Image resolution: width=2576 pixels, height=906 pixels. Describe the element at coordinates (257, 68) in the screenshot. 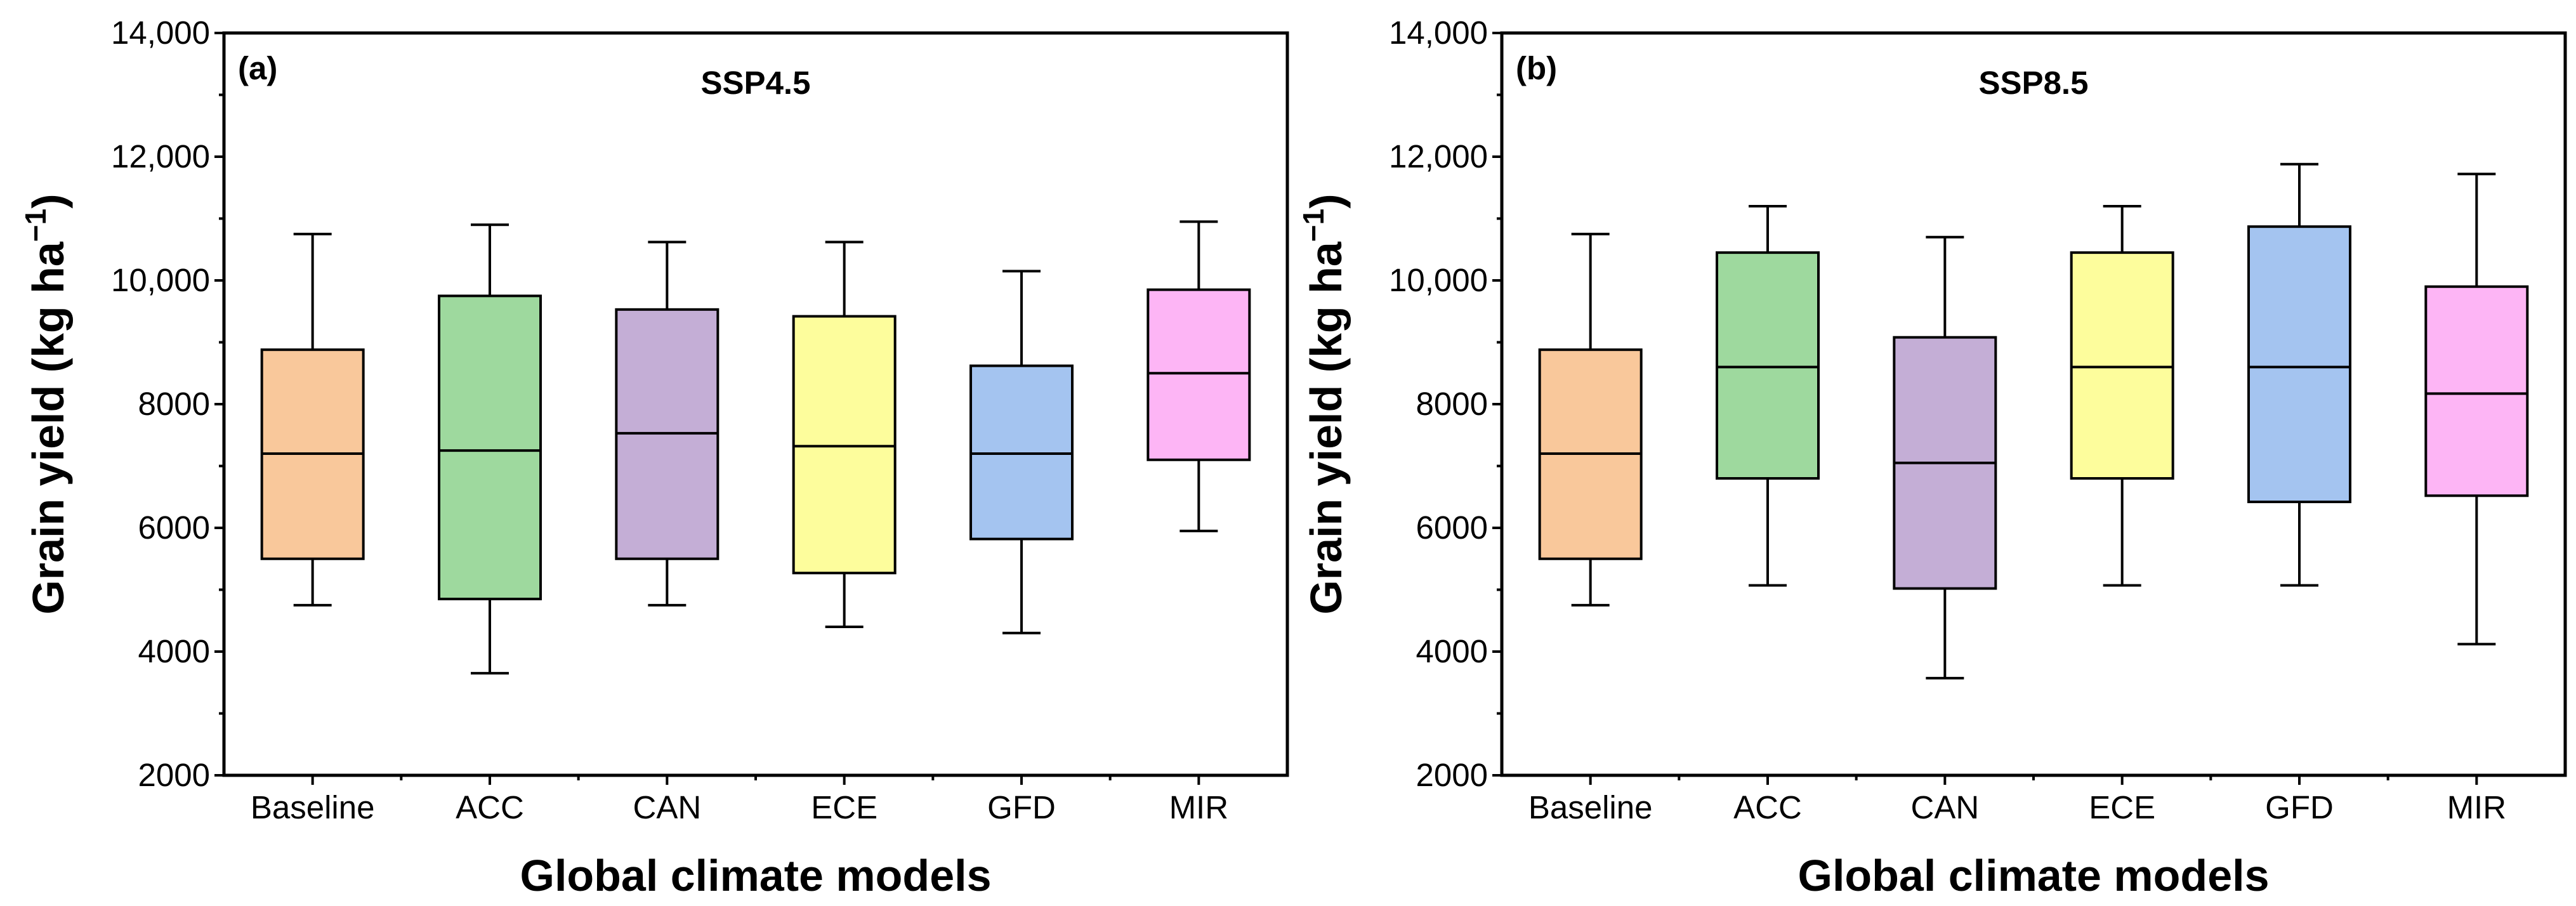

I see `panel-label: (a)` at that location.